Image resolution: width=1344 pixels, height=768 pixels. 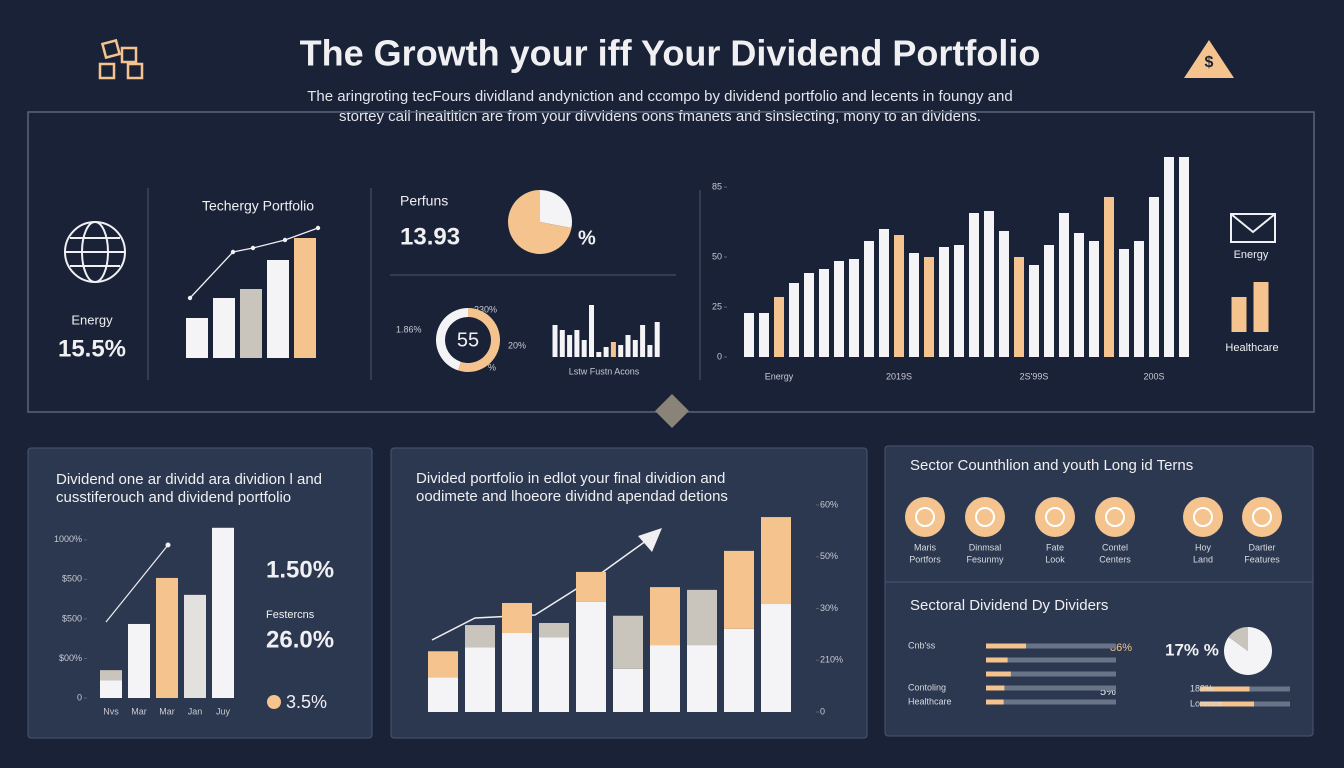 What do you see at coordinates (1055, 559) in the screenshot?
I see `icon-label: Look` at bounding box center [1055, 559].